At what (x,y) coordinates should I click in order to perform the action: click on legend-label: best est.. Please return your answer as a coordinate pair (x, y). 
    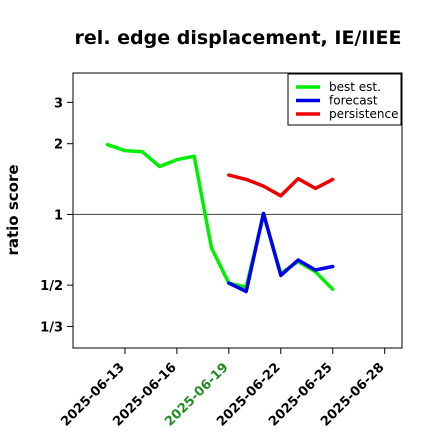
    Looking at the image, I should click on (355, 87).